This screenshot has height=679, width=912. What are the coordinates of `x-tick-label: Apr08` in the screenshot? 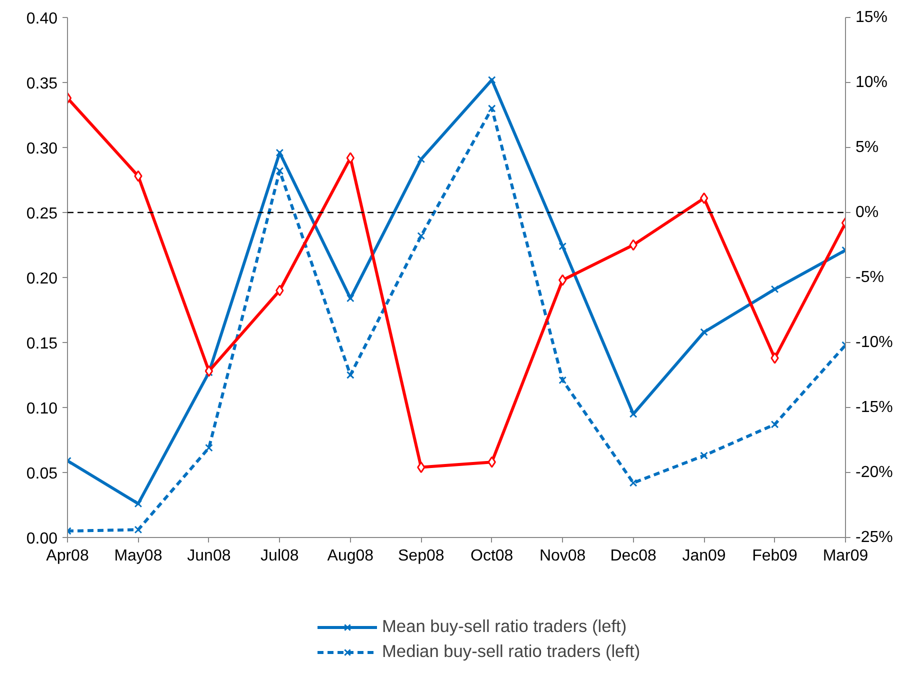 It's located at (67, 556).